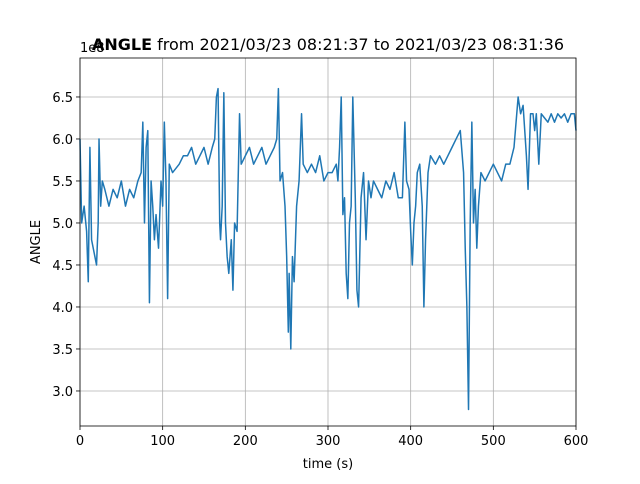 The image size is (640, 484). I want to click on y-tick-label: 4.5, so click(62, 266).